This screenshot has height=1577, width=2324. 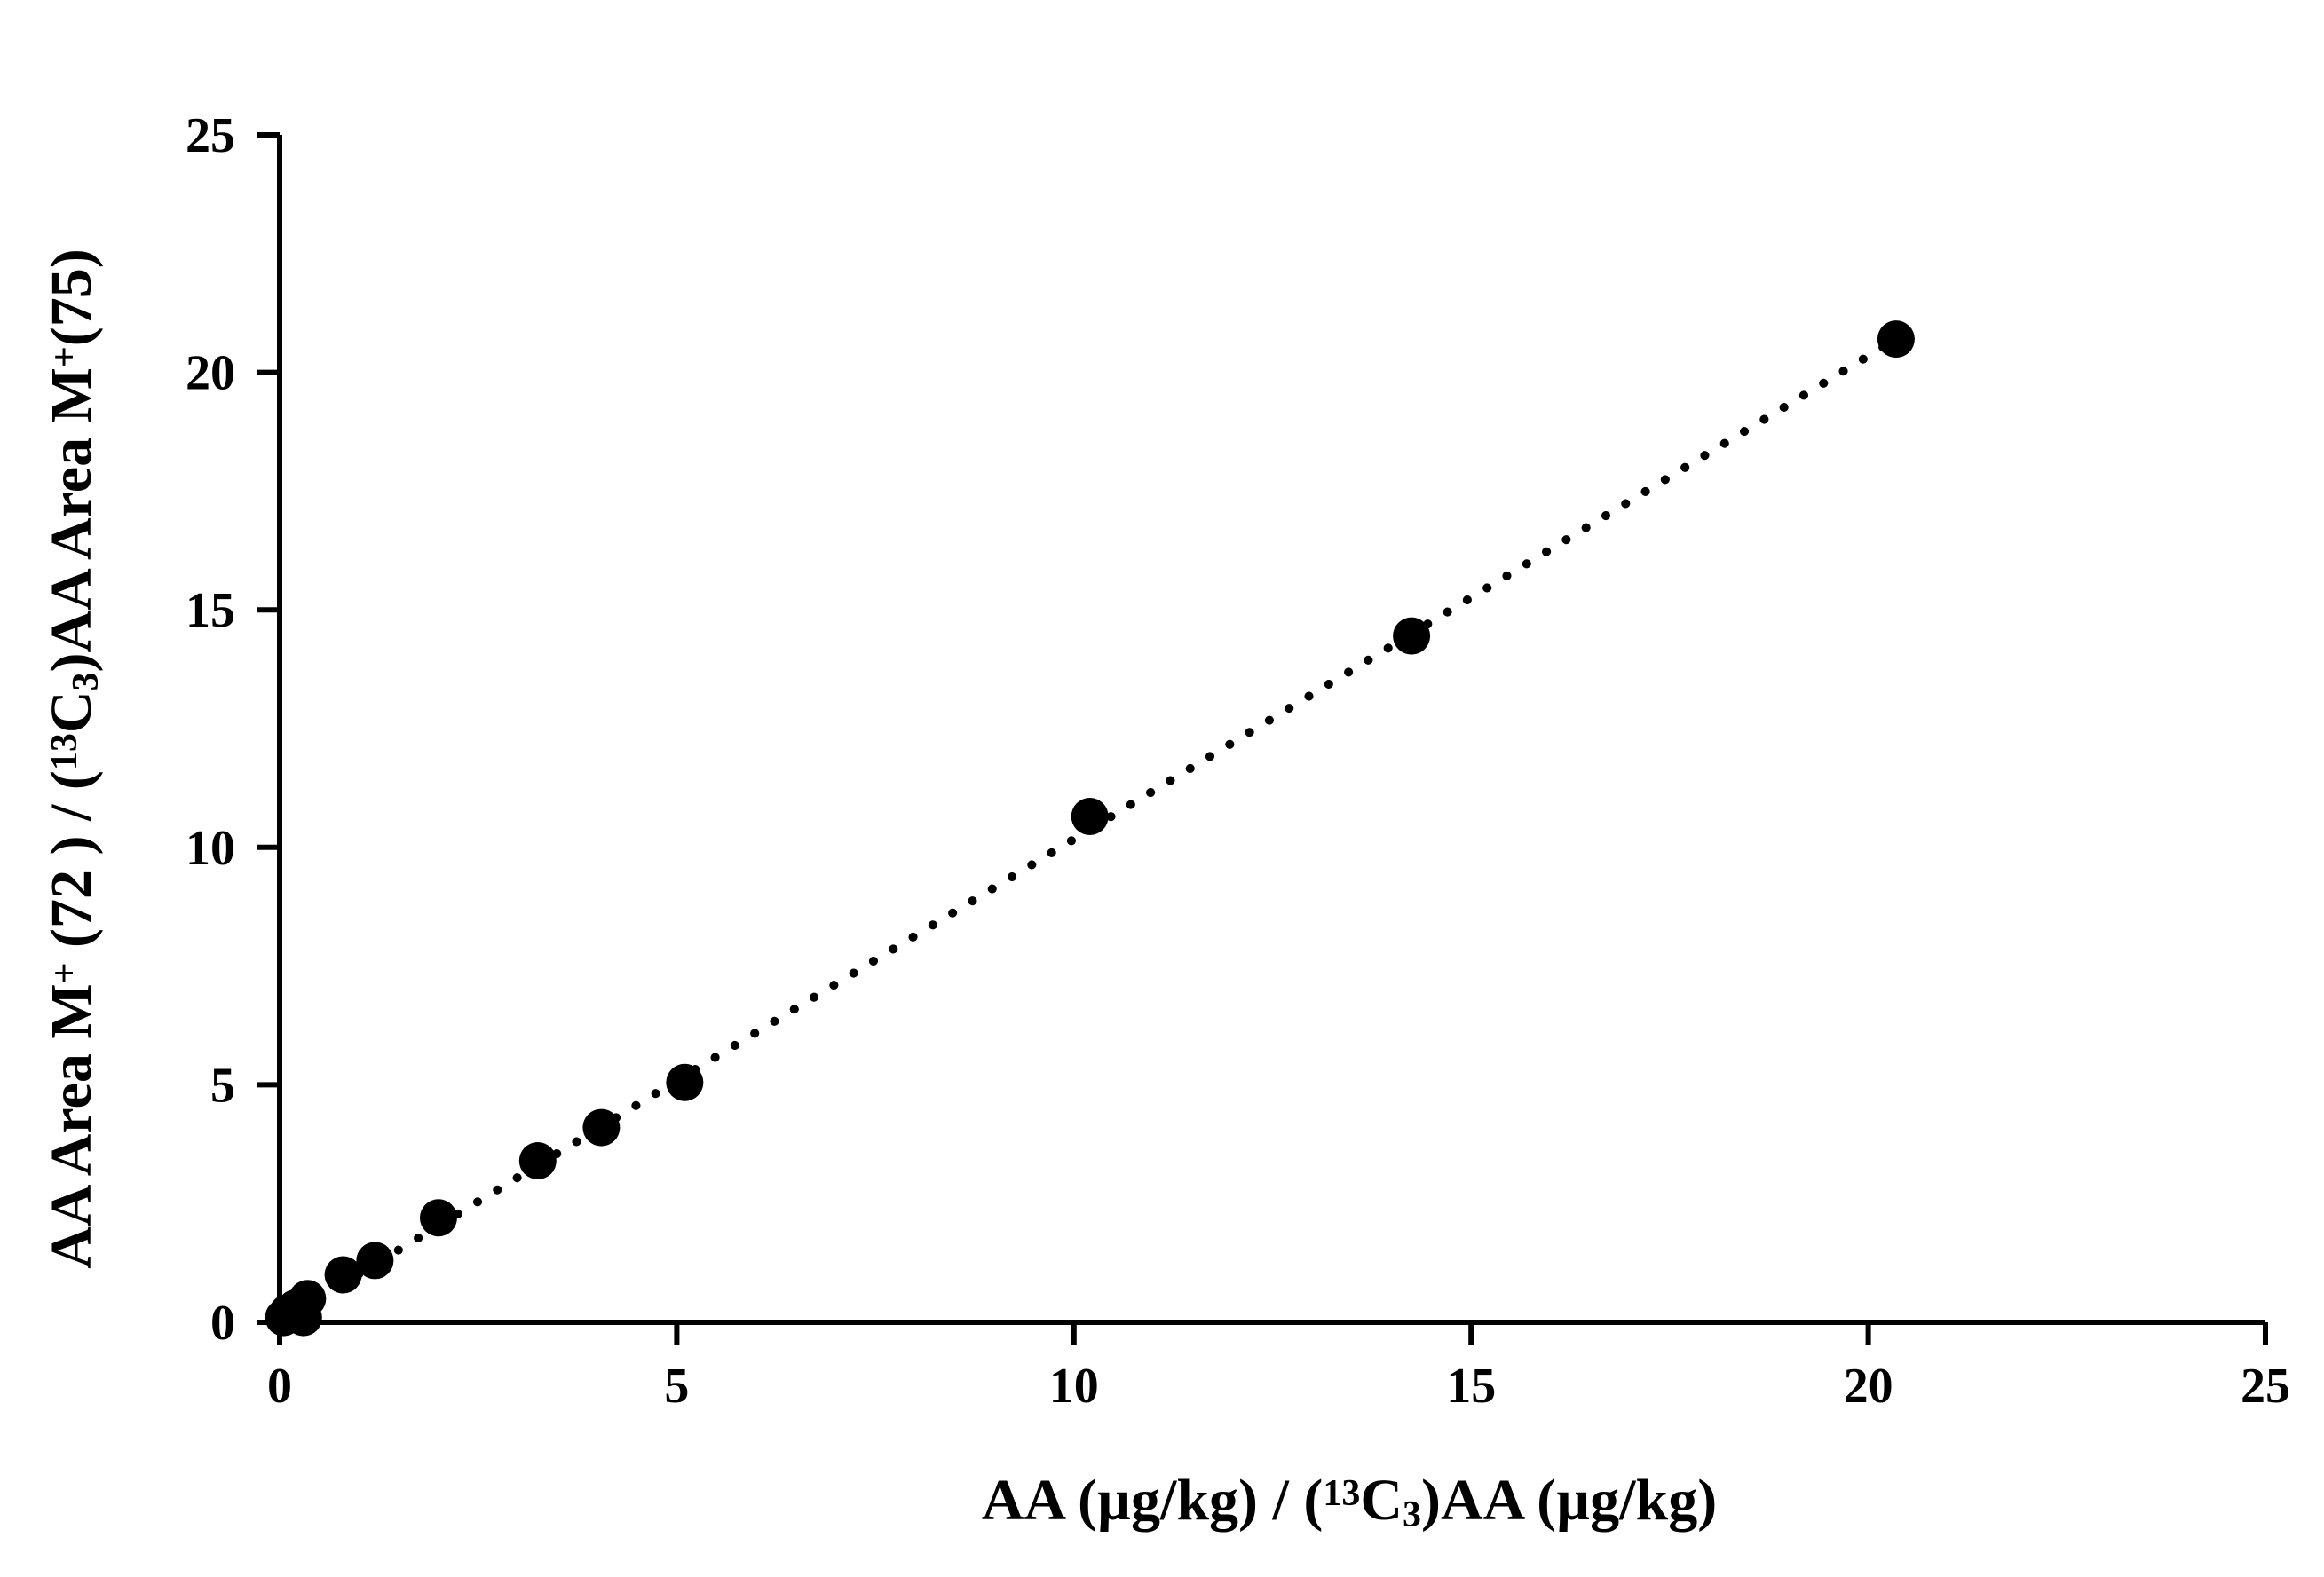 What do you see at coordinates (210, 373) in the screenshot?
I see `y-tick-label-20: 20` at bounding box center [210, 373].